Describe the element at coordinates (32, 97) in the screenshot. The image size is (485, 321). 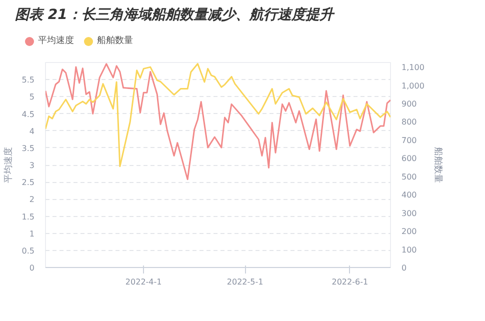
I see `y-tick-label: 5` at that location.